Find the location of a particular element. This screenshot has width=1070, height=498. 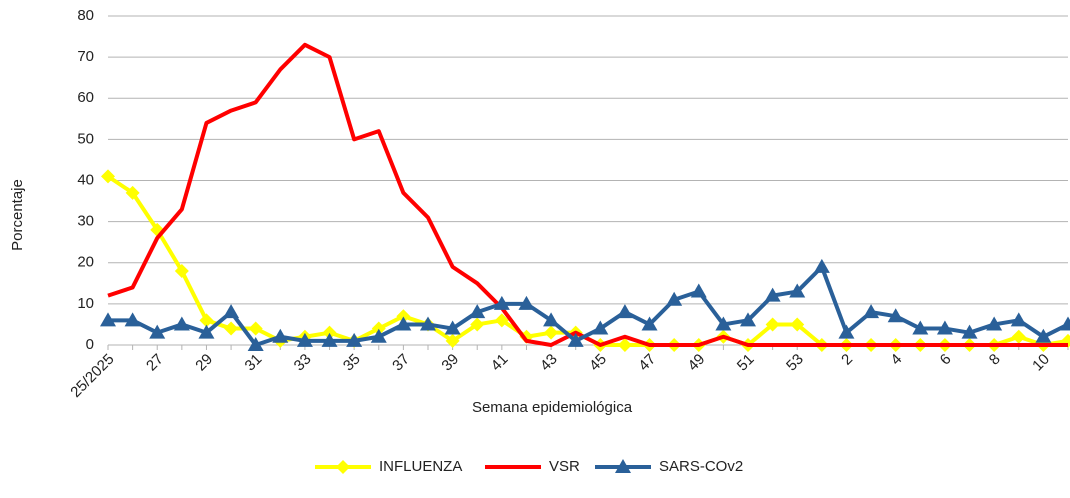

legend-label: SARS-COv2 is located at coordinates (701, 466).